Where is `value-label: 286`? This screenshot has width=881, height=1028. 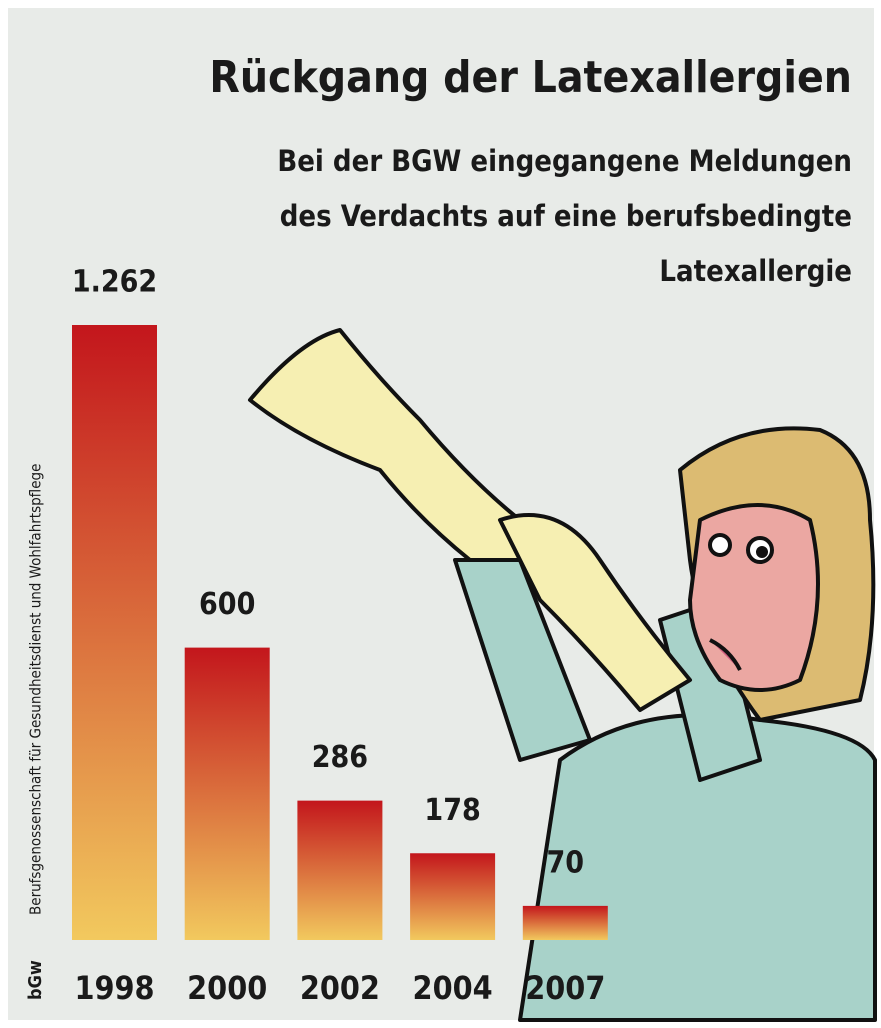
value-label: 286 is located at coordinates (340, 757).